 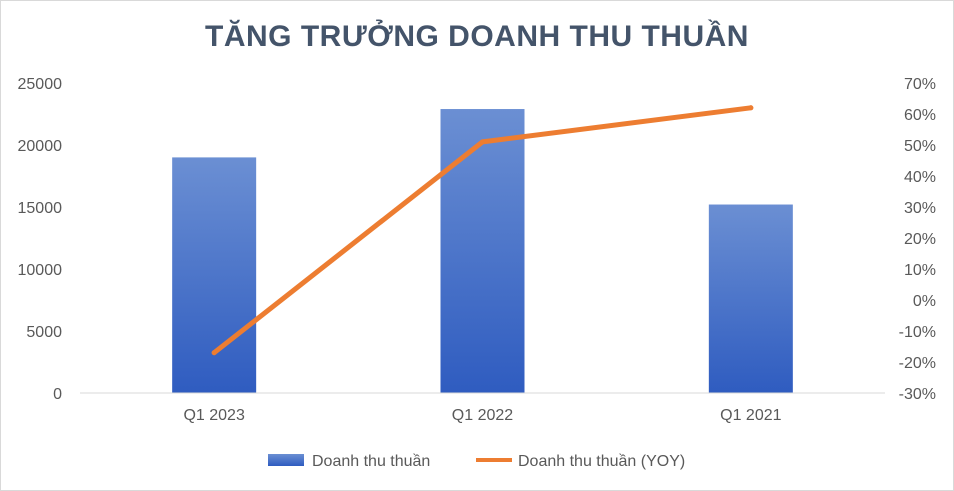 I want to click on legend-bar-label: Doanh thu thuần, so click(x=371, y=461).